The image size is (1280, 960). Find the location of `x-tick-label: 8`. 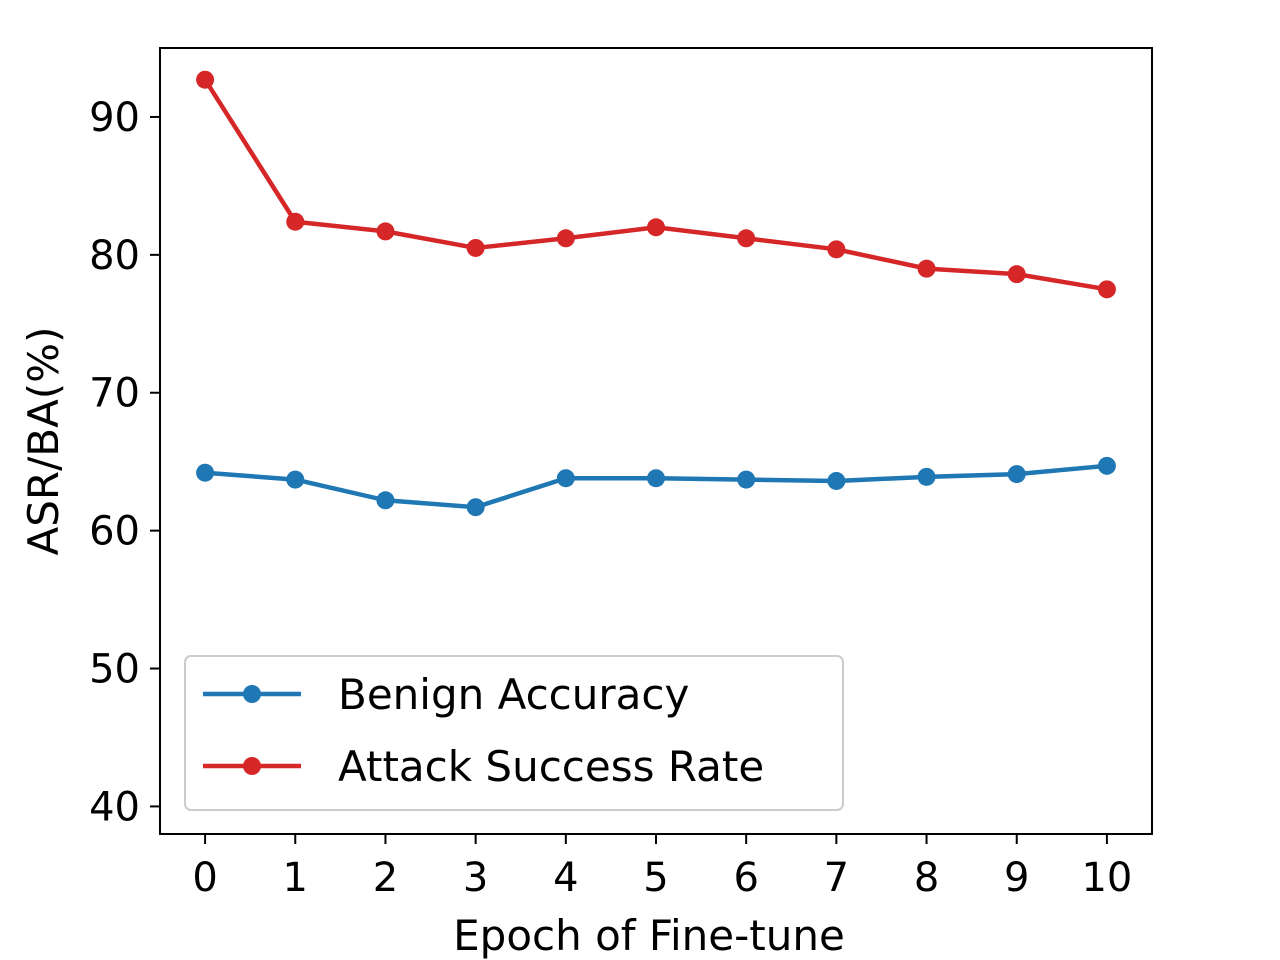

x-tick-label: 8 is located at coordinates (926, 878).